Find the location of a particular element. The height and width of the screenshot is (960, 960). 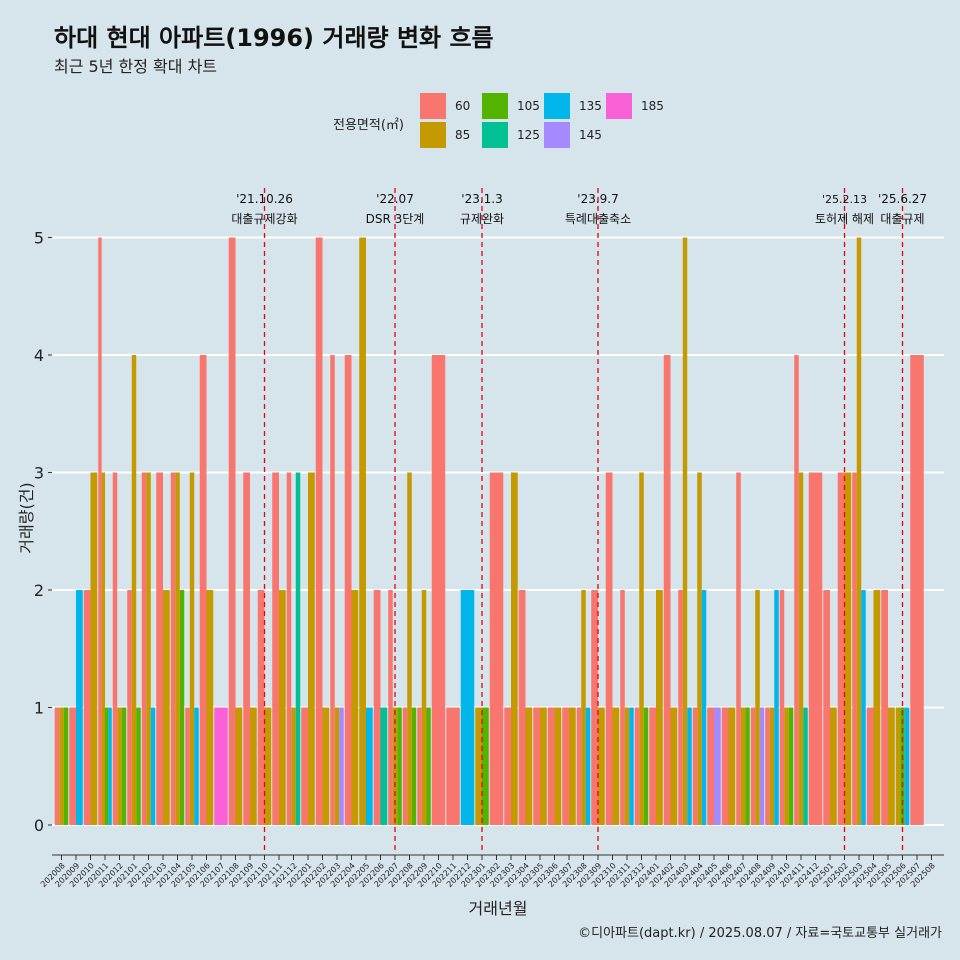

event-label: 토허제 해제 is located at coordinates (844, 219).